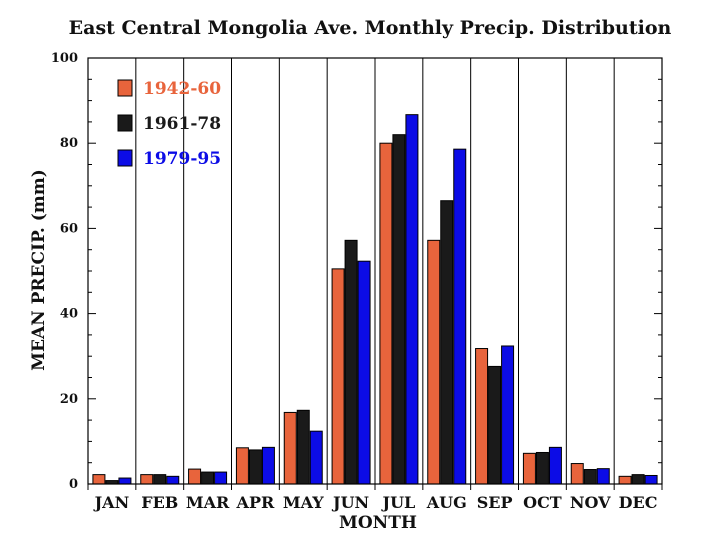 The height and width of the screenshot is (553, 713). What do you see at coordinates (398, 502) in the screenshot?
I see `x-tick-label-jul: JUL` at bounding box center [398, 502].